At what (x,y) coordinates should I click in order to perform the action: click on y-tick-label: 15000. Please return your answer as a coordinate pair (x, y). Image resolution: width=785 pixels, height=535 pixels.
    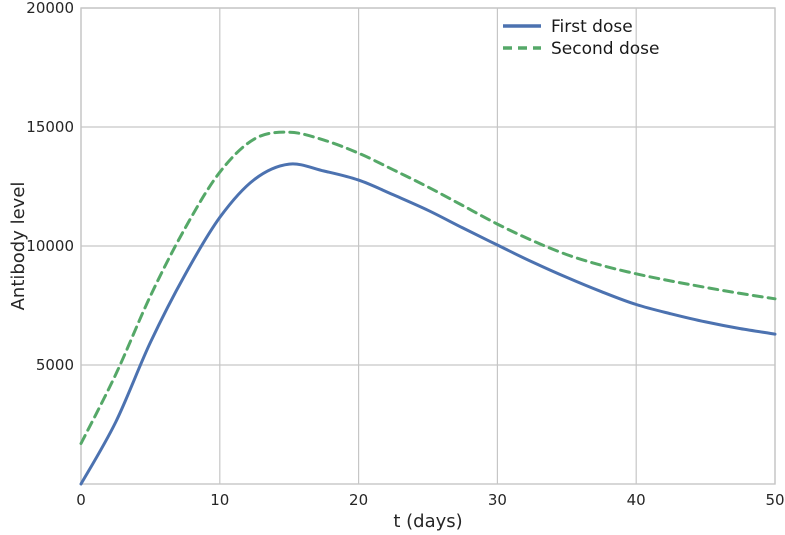
    Looking at the image, I should click on (50, 127).